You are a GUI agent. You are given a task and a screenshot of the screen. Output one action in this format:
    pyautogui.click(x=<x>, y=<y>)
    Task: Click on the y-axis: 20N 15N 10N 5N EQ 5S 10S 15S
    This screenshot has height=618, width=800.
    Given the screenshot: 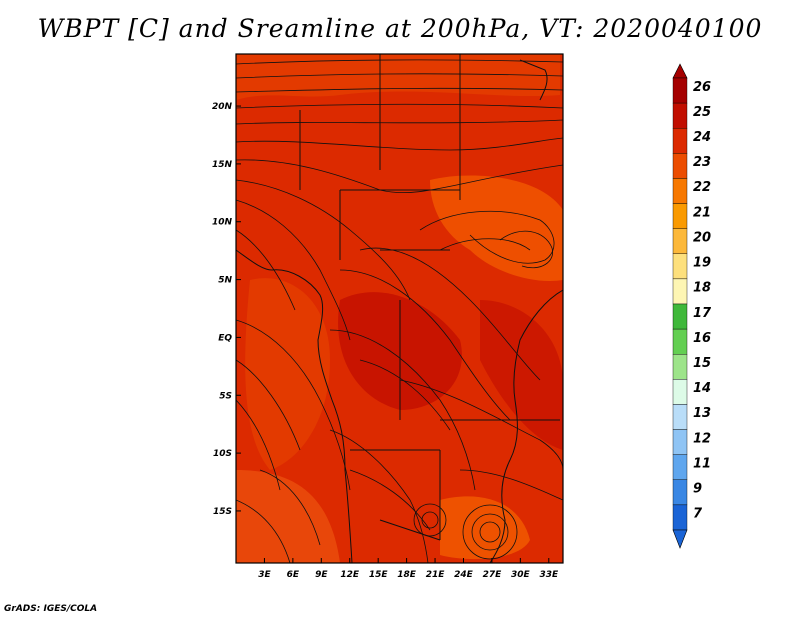 What is the action you would take?
    pyautogui.click(x=226, y=309)
    